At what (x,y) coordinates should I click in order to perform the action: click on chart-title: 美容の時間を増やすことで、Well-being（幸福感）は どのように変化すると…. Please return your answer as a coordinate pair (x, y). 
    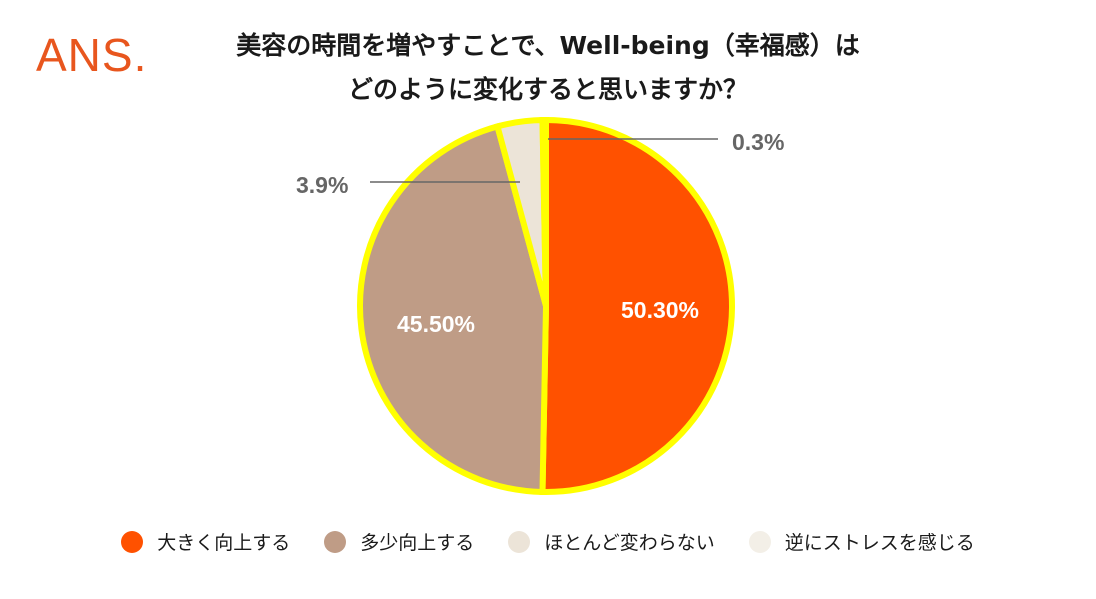
    Looking at the image, I should click on (548, 68).